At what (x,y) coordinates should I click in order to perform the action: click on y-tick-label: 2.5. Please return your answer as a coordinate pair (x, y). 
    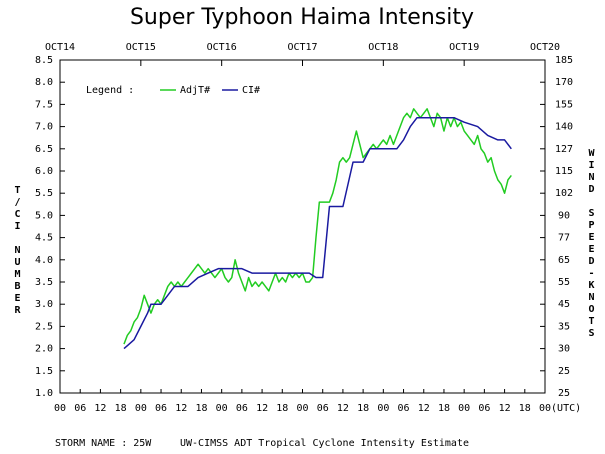
    Looking at the image, I should click on (44, 326).